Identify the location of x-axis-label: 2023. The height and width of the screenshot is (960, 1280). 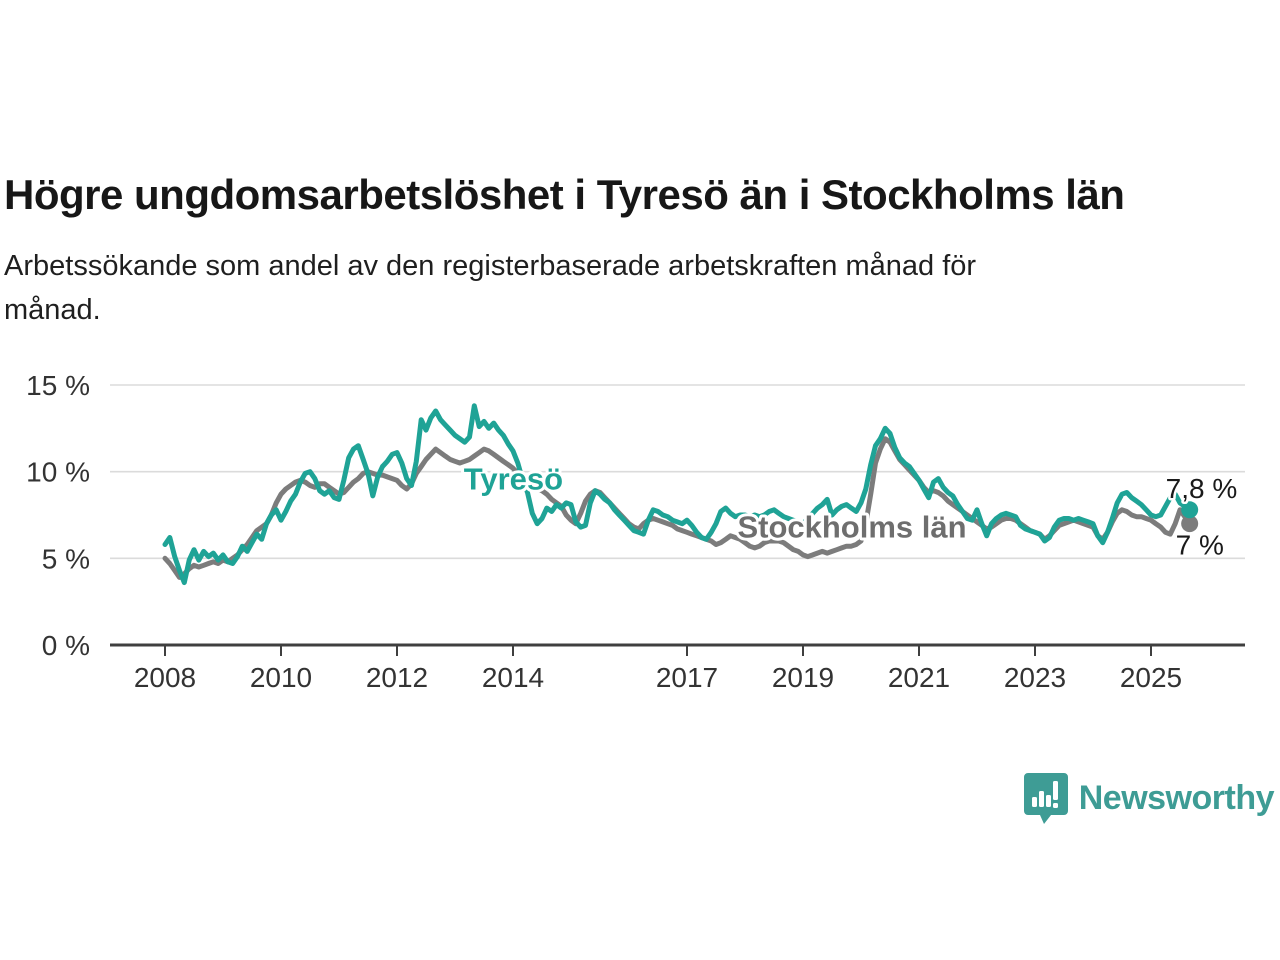
(1035, 677).